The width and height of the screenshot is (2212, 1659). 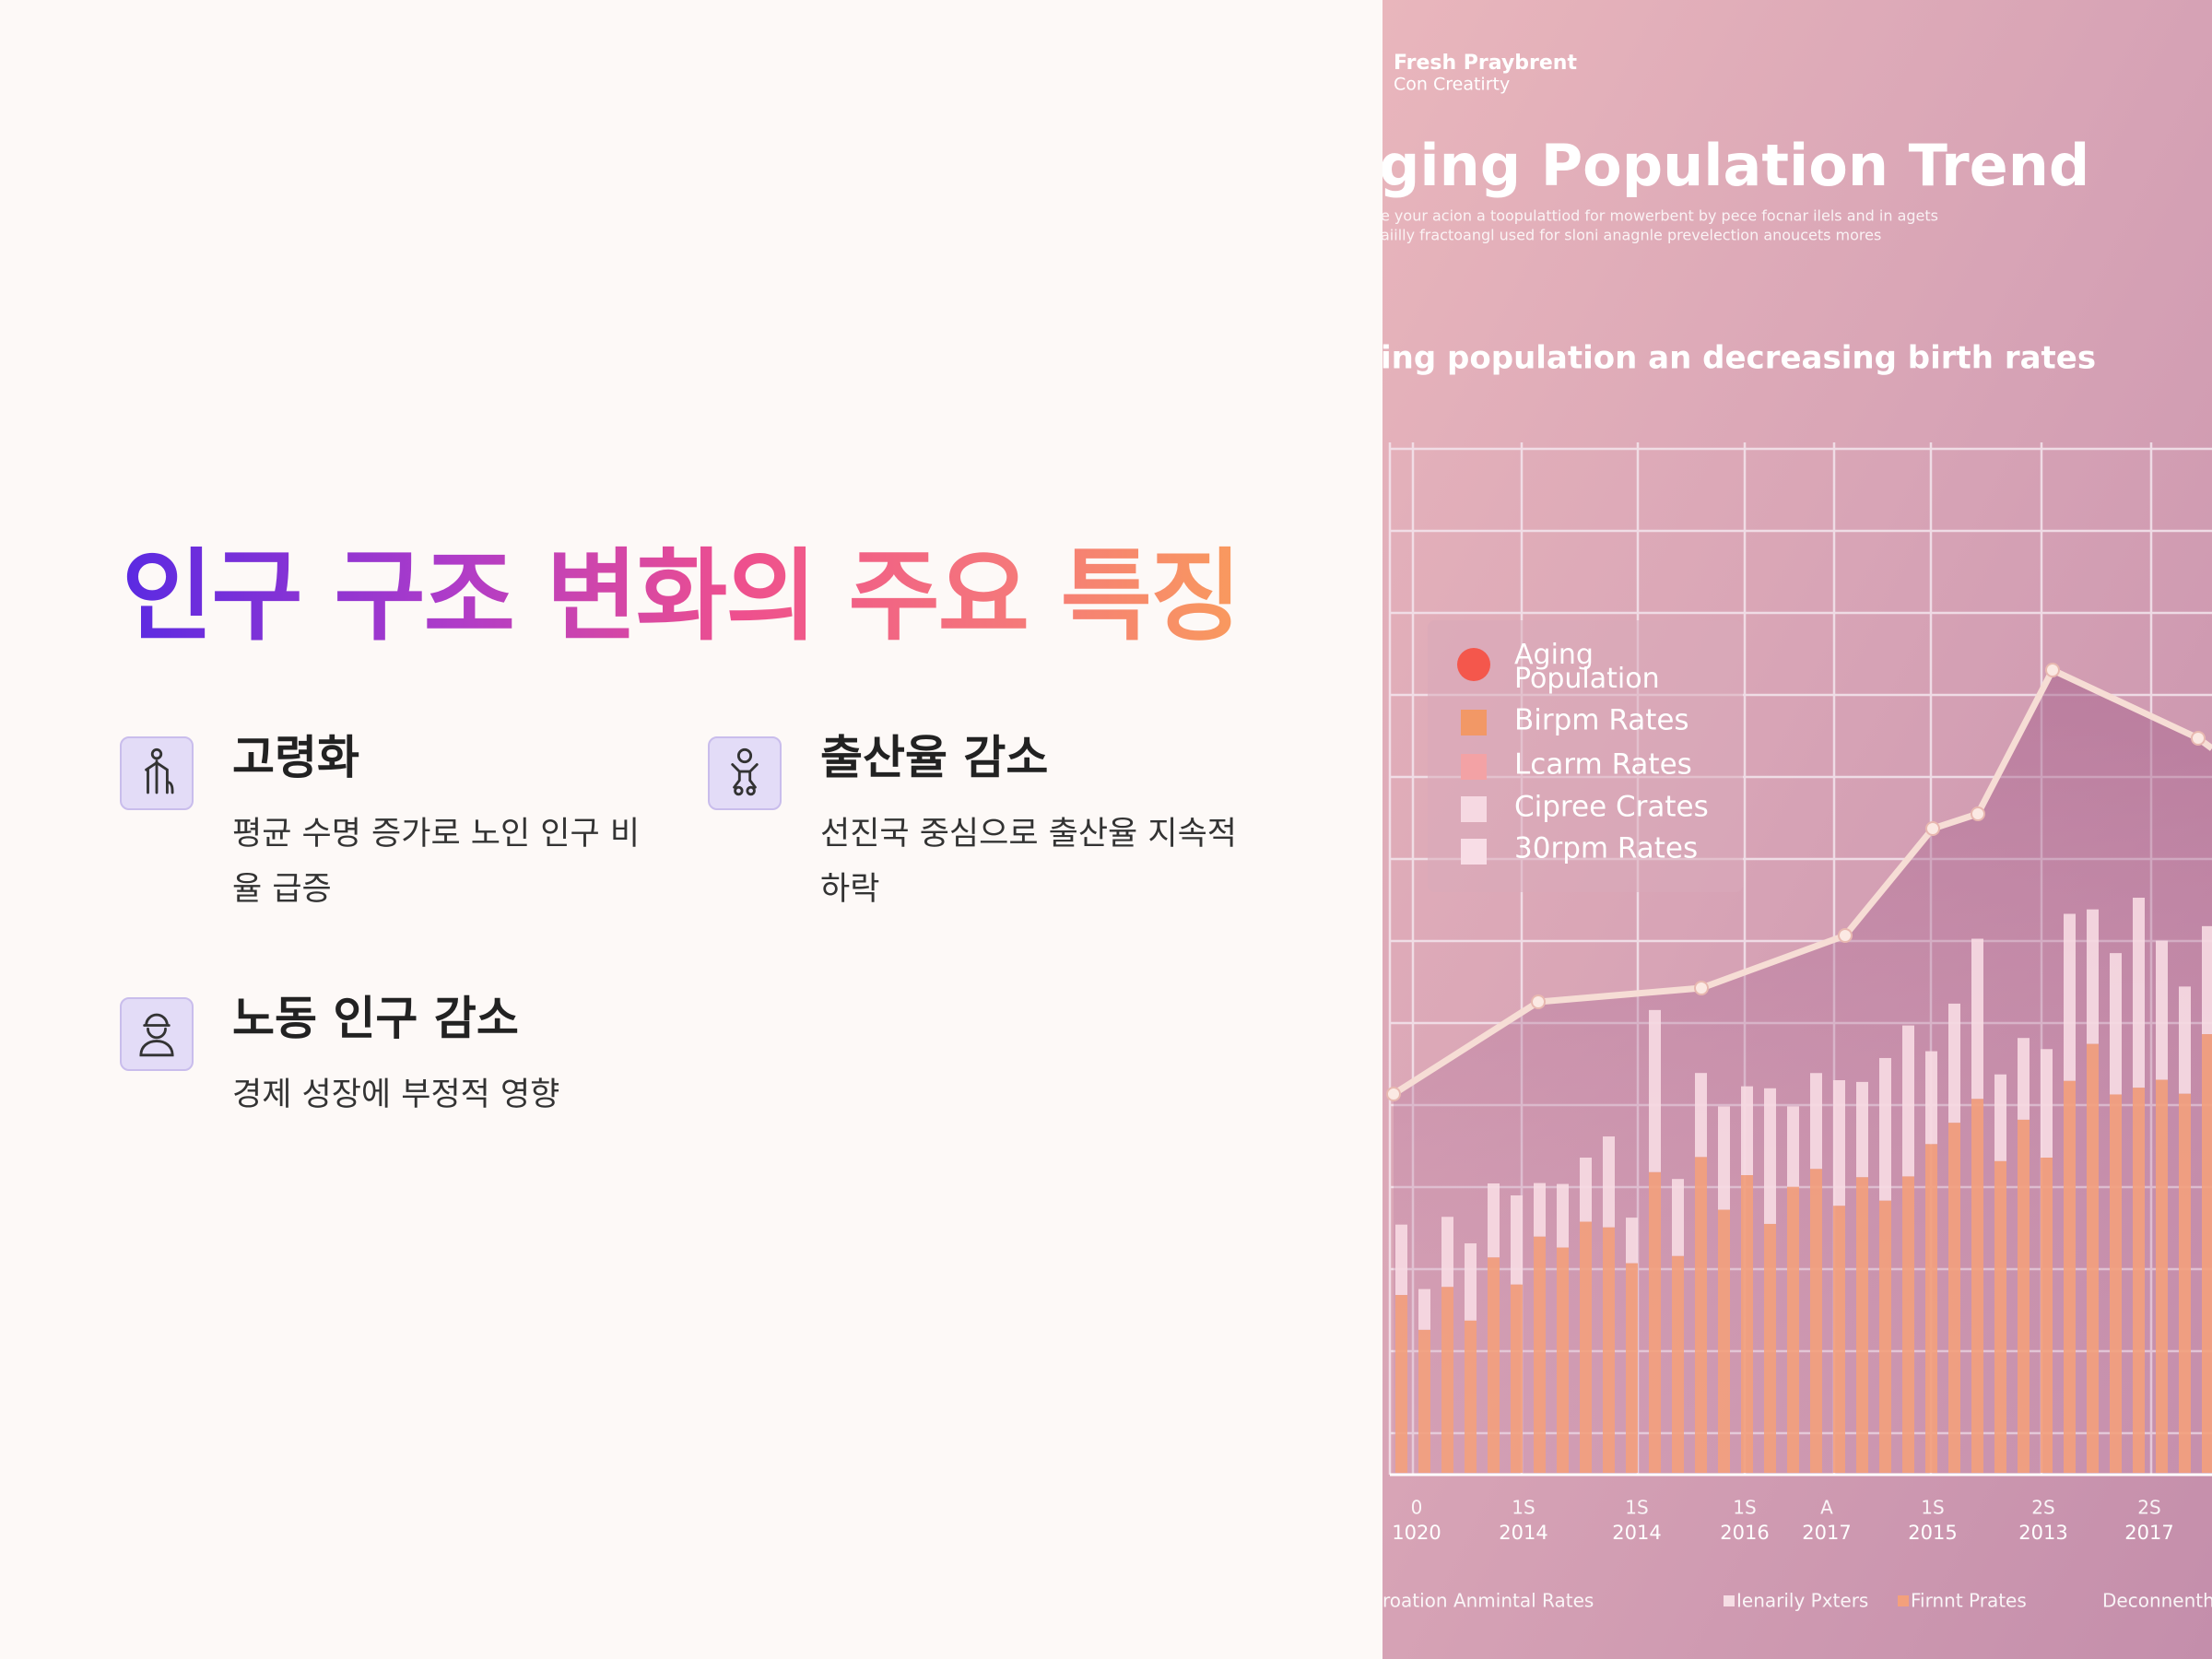 I want to click on heading: 인구 구조 변화의 주요 특징, so click(x=681, y=588).